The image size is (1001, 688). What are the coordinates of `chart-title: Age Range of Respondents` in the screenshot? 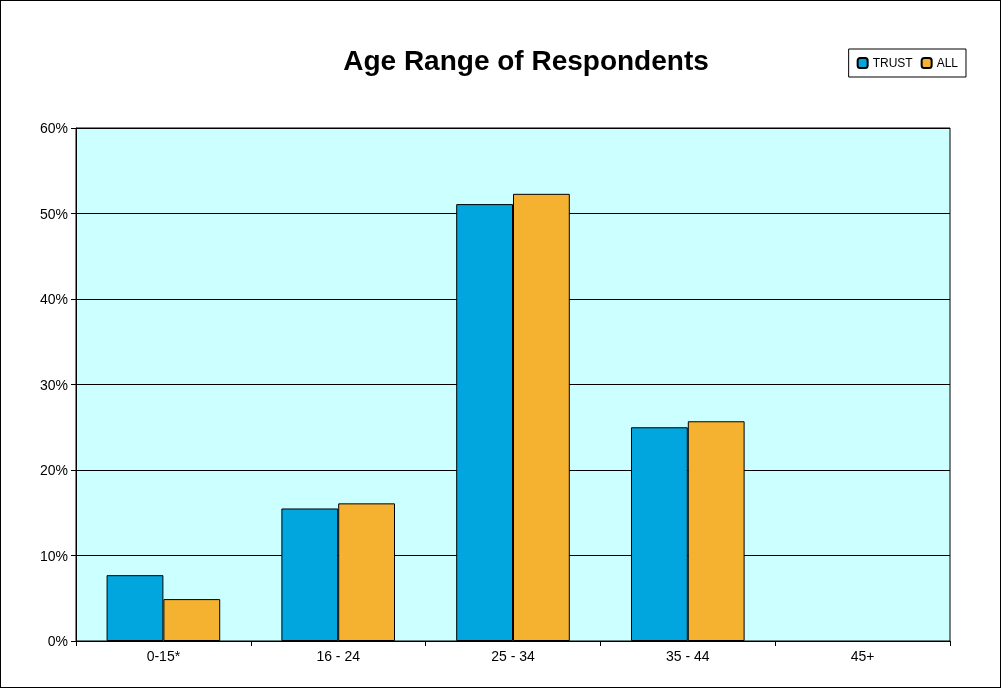 It's located at (526, 60).